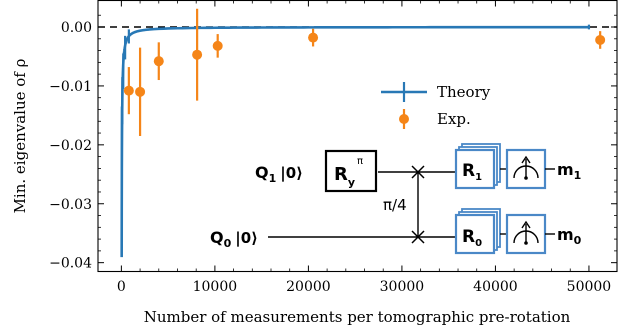 This screenshot has height=333, width=620. What do you see at coordinates (70, 146) in the screenshot?
I see `y-tick-label: −0.02` at bounding box center [70, 146].